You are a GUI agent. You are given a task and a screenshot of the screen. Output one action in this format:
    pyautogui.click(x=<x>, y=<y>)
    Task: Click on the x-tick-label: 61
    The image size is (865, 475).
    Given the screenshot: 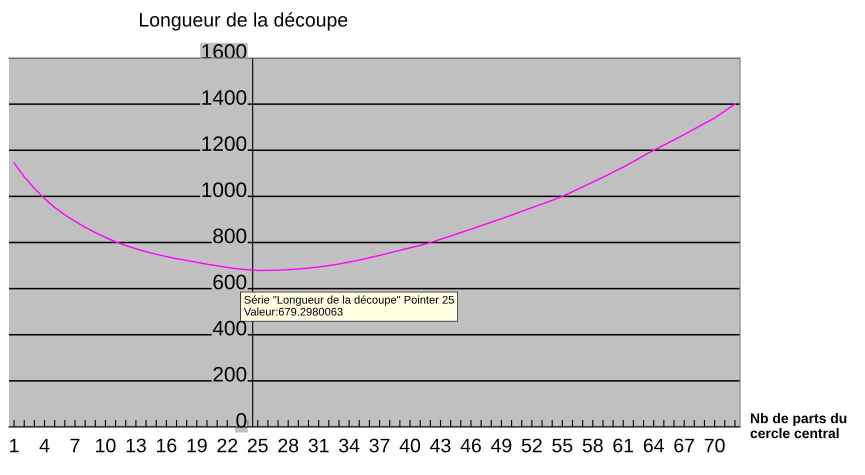 What is the action you would take?
    pyautogui.click(x=623, y=445)
    